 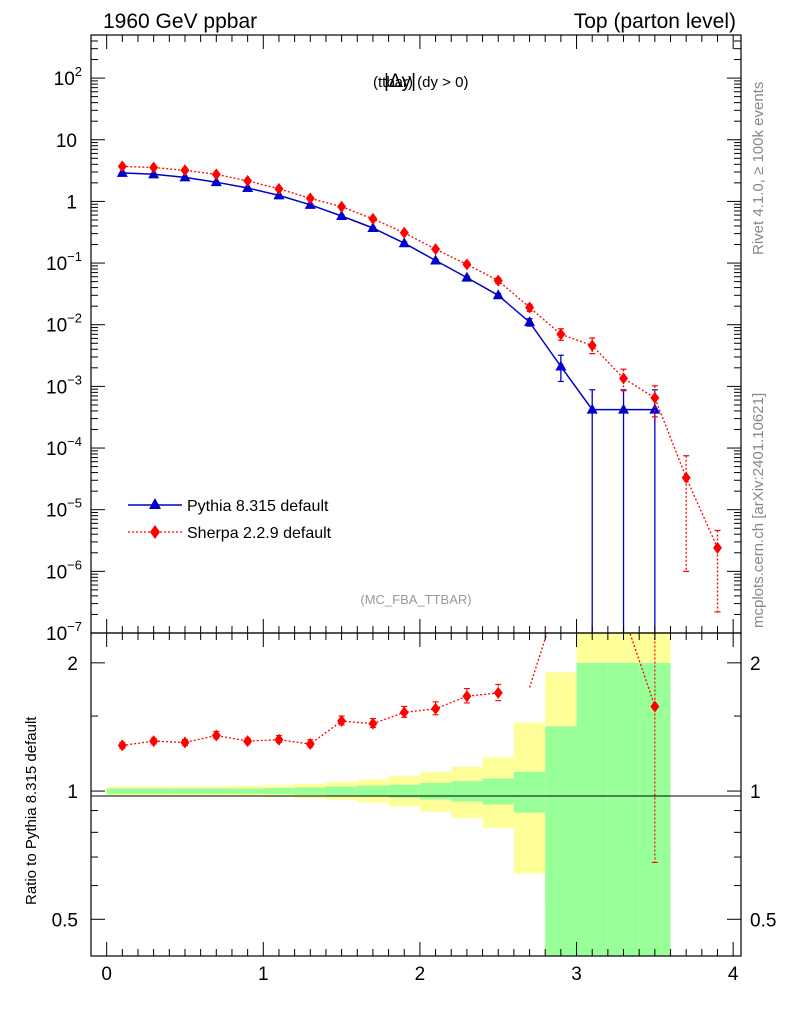 I want to click on ratio-offscale-line, so click(x=592, y=670).